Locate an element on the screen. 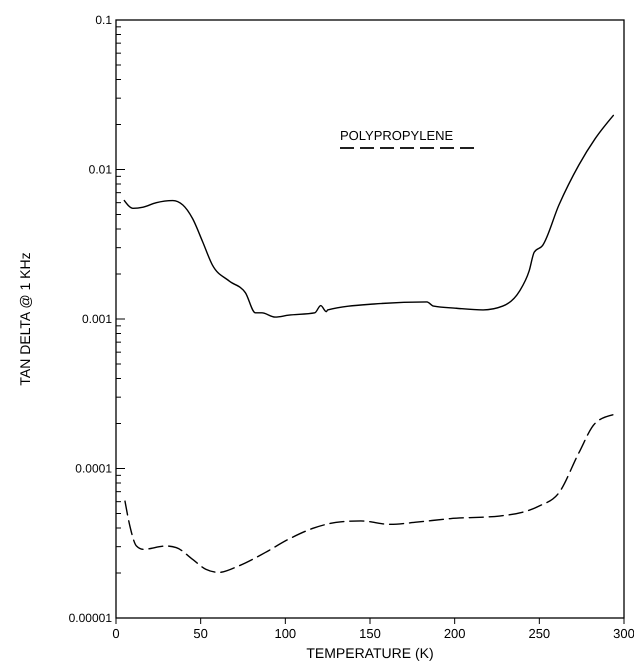 The image size is (642, 670). x-tick-label: 200 is located at coordinates (455, 633).